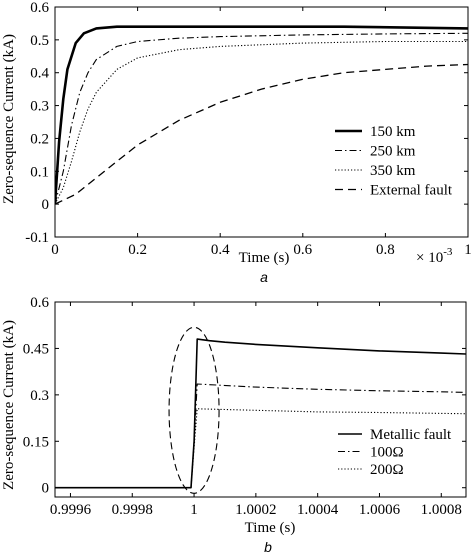 The height and width of the screenshot is (557, 474). I want to click on panel-b-legend-label: Metallic fault, so click(411, 435).